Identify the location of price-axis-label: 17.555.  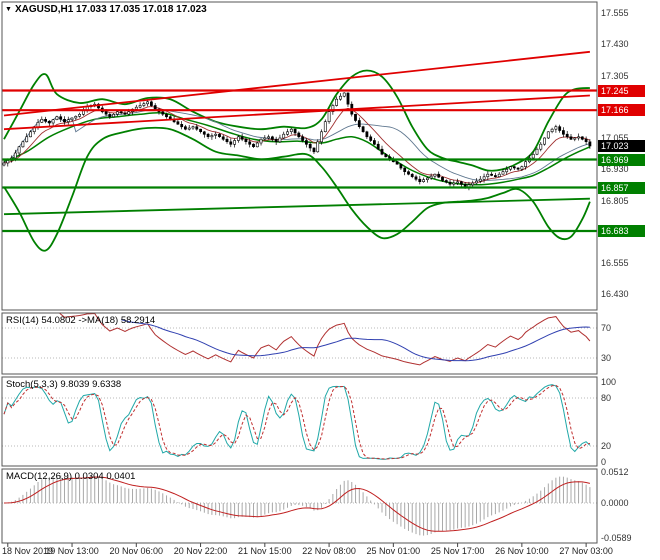
(615, 13).